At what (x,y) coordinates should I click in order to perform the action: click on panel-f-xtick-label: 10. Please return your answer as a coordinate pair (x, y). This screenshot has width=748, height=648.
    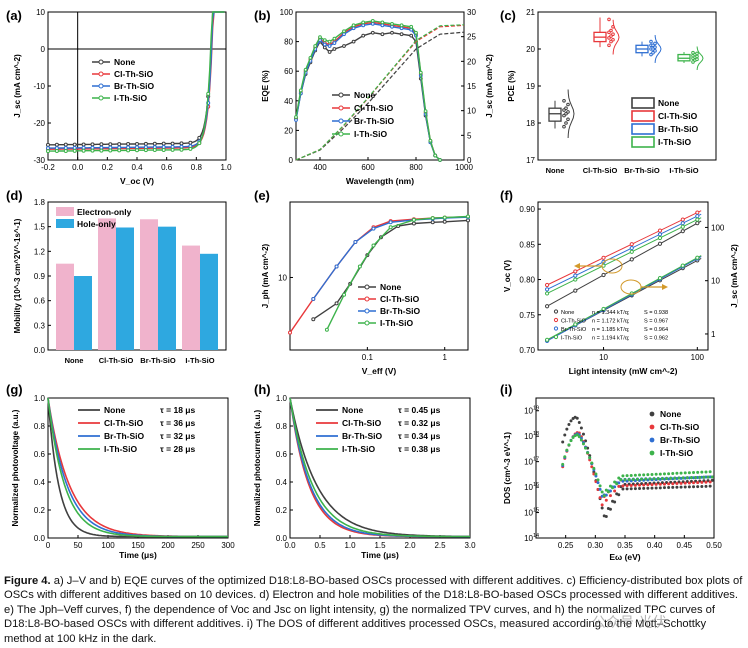
    Looking at the image, I should click on (603, 357).